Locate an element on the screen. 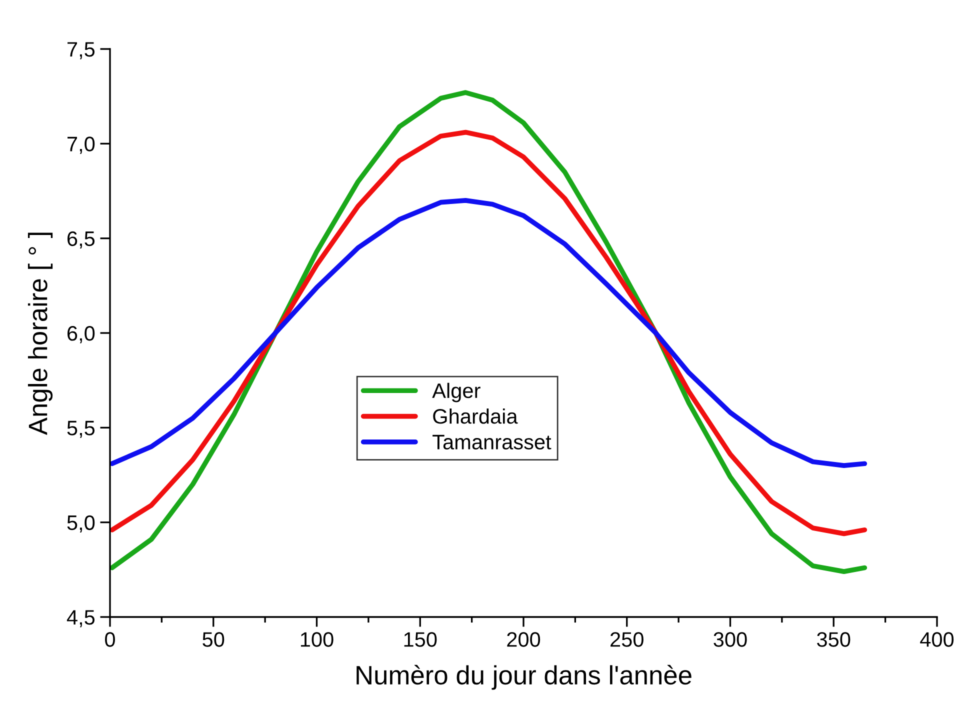  x-tick-label: 150 is located at coordinates (420, 639).